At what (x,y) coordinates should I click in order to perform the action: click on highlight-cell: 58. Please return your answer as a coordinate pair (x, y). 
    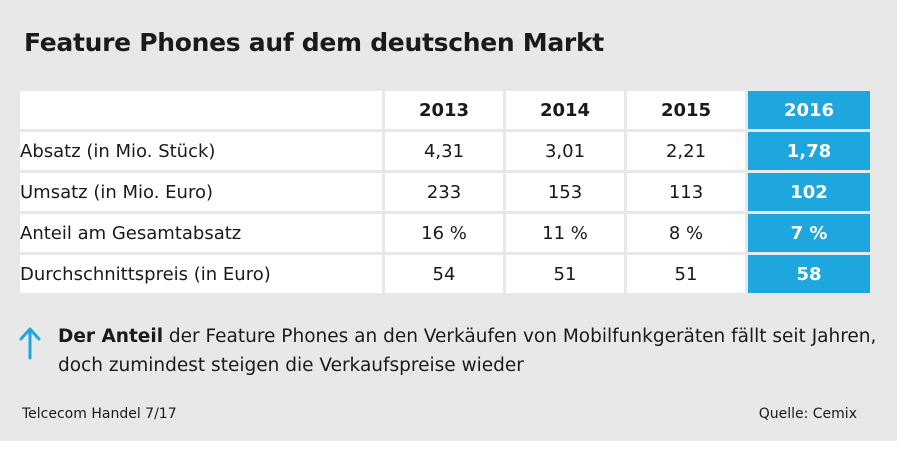
    Looking at the image, I should click on (809, 274).